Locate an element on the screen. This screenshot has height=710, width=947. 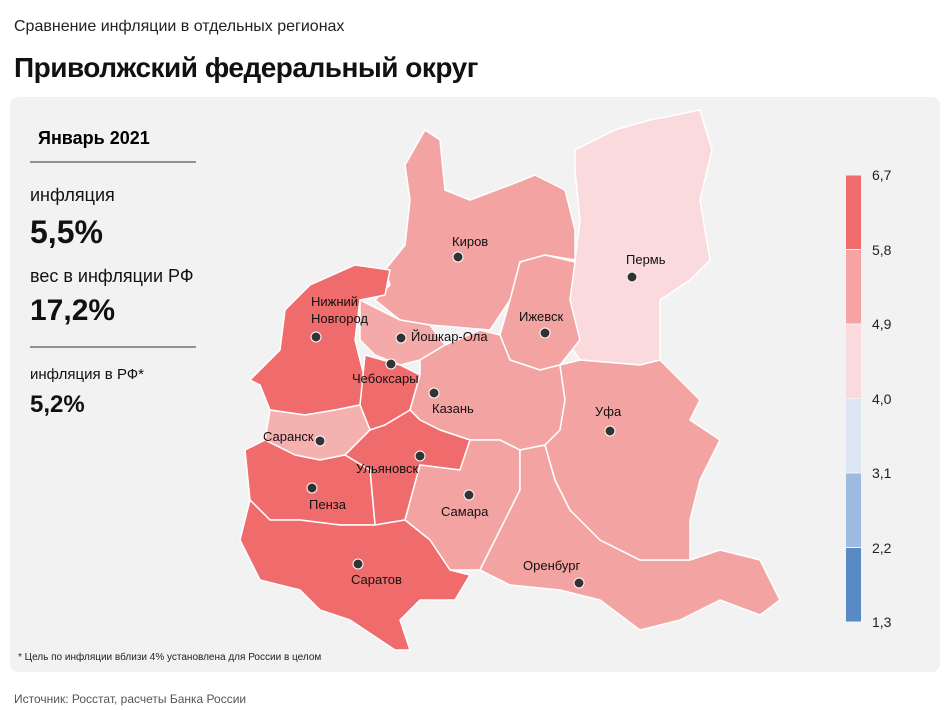
city-label: Ульяновск is located at coordinates (387, 468).